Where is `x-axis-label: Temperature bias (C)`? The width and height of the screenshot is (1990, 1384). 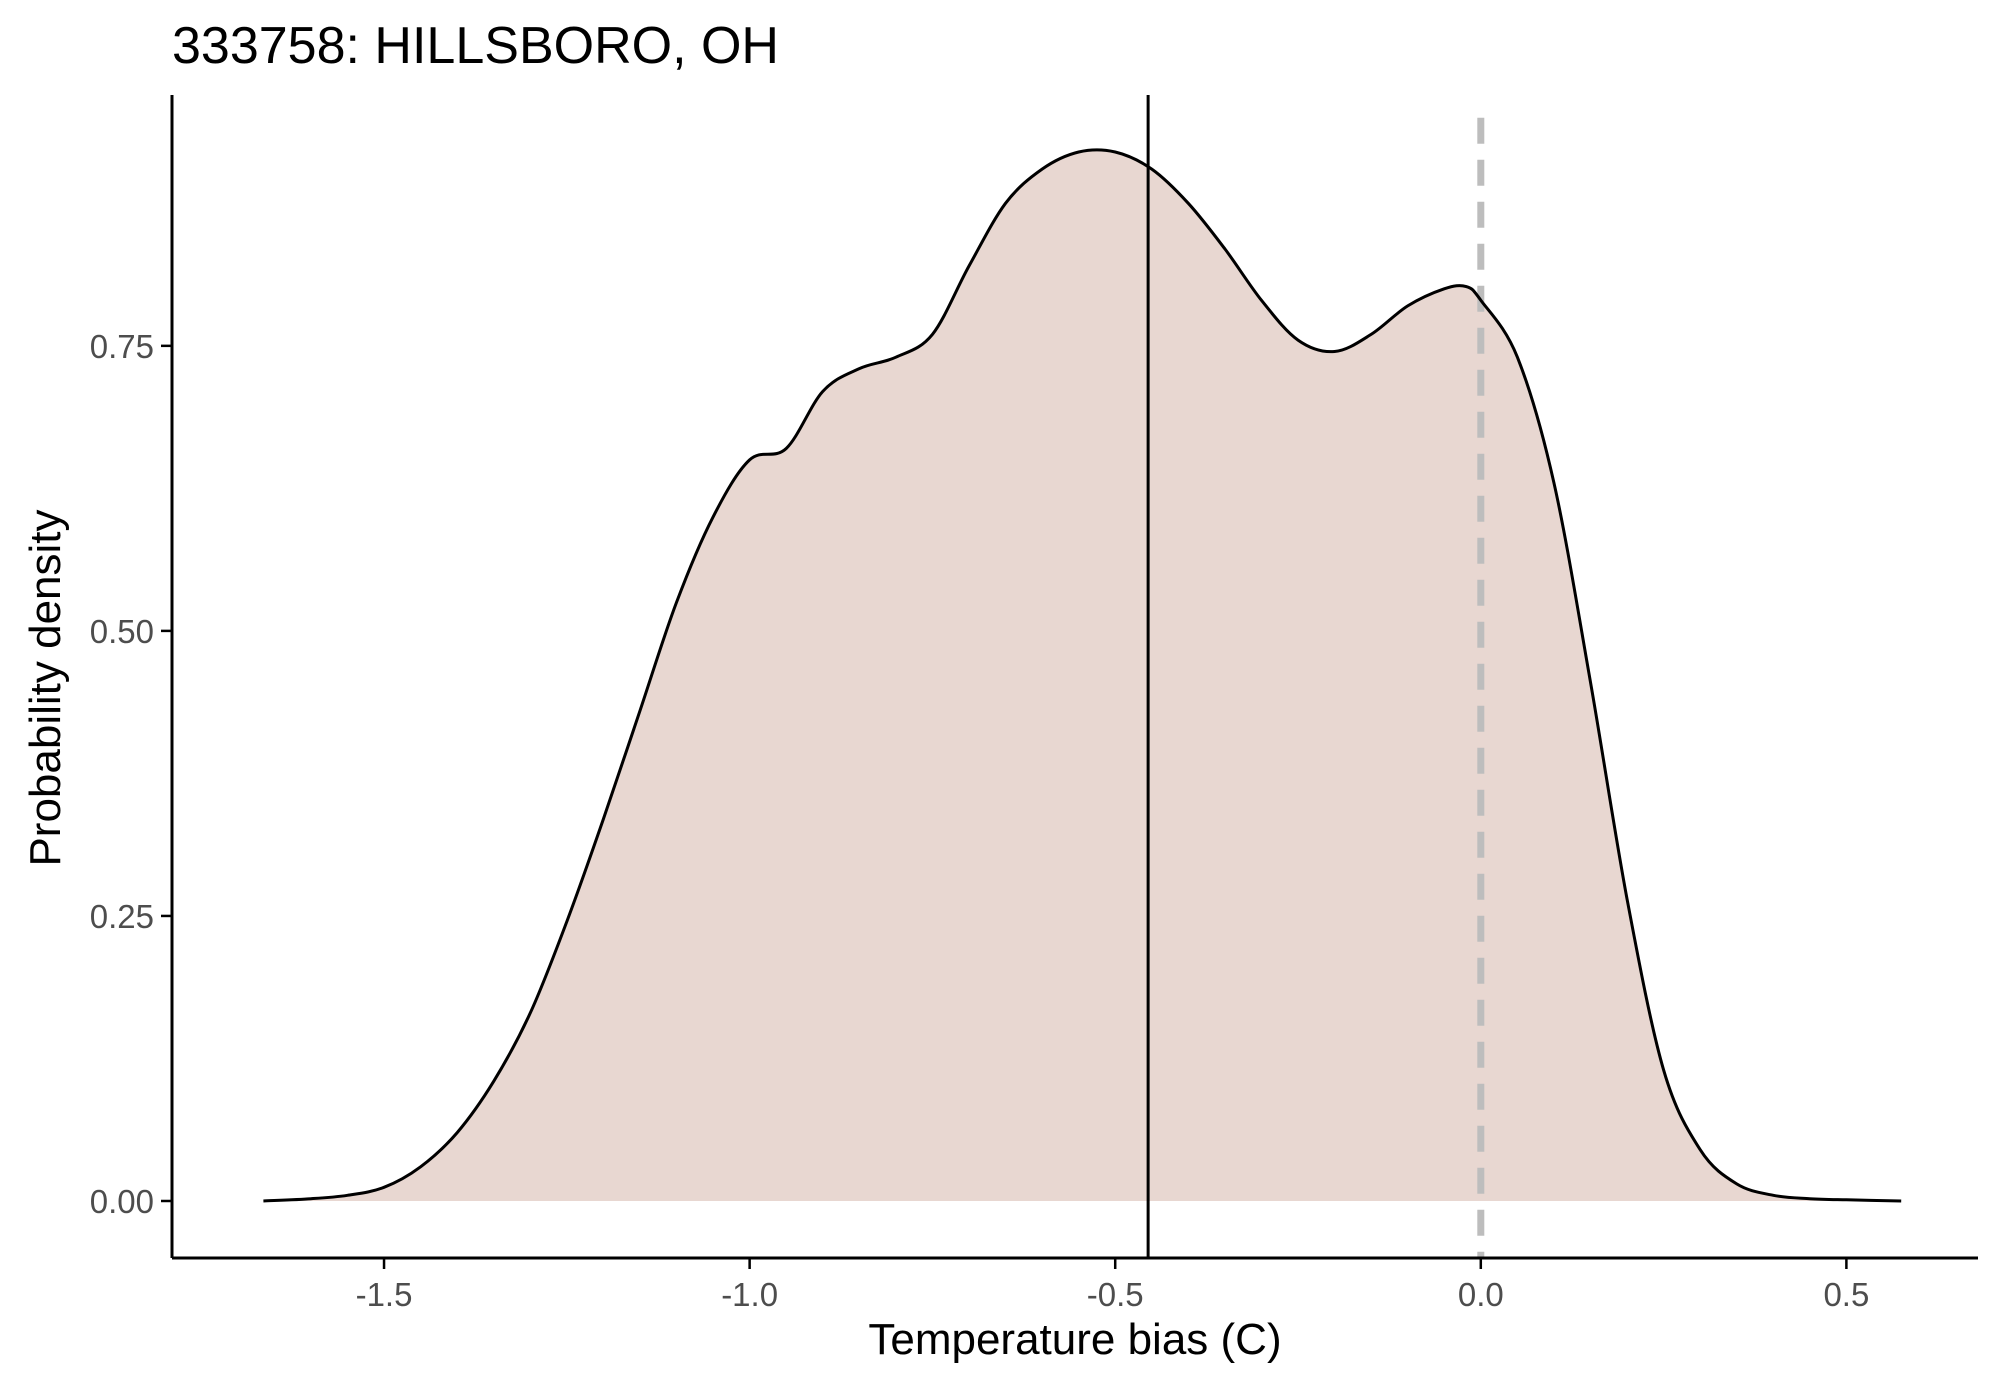
x-axis-label: Temperature bias (C) is located at coordinates (1075, 1339).